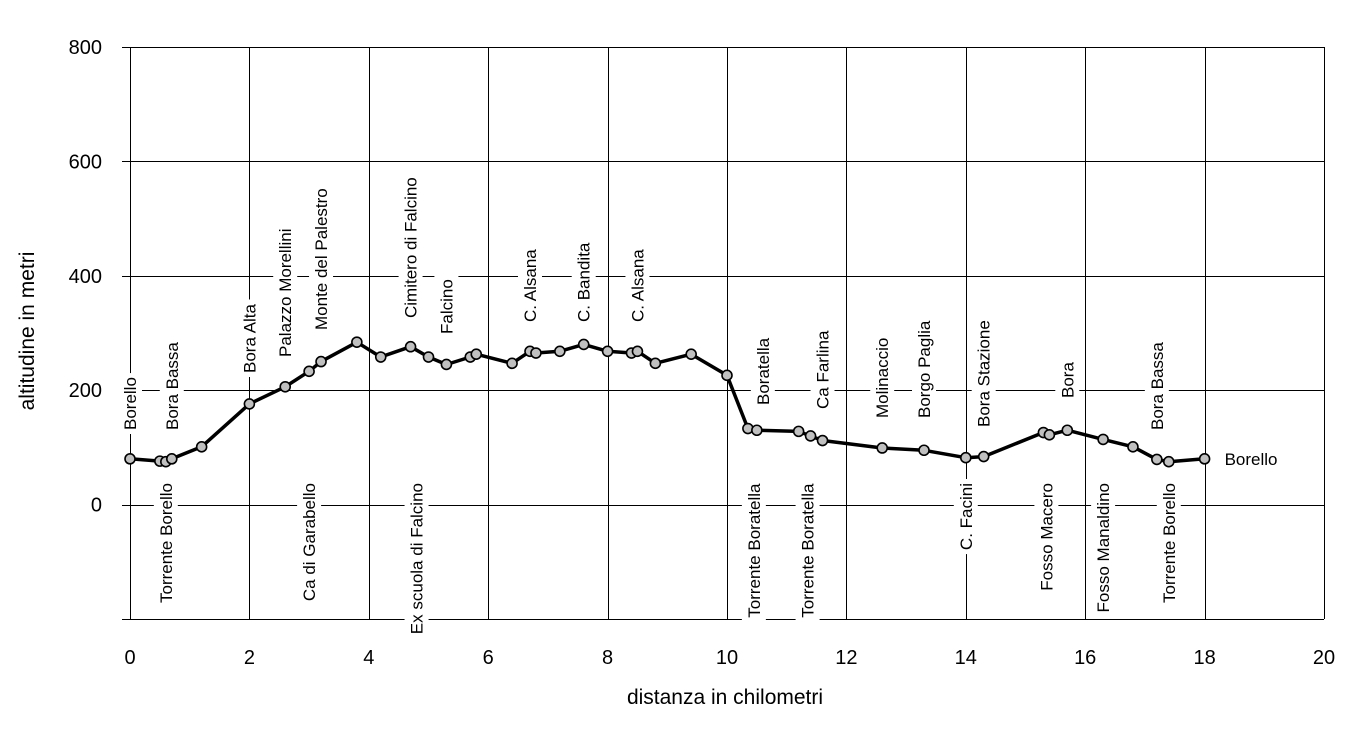  I want to click on place-label: Boratella, so click(762, 371).